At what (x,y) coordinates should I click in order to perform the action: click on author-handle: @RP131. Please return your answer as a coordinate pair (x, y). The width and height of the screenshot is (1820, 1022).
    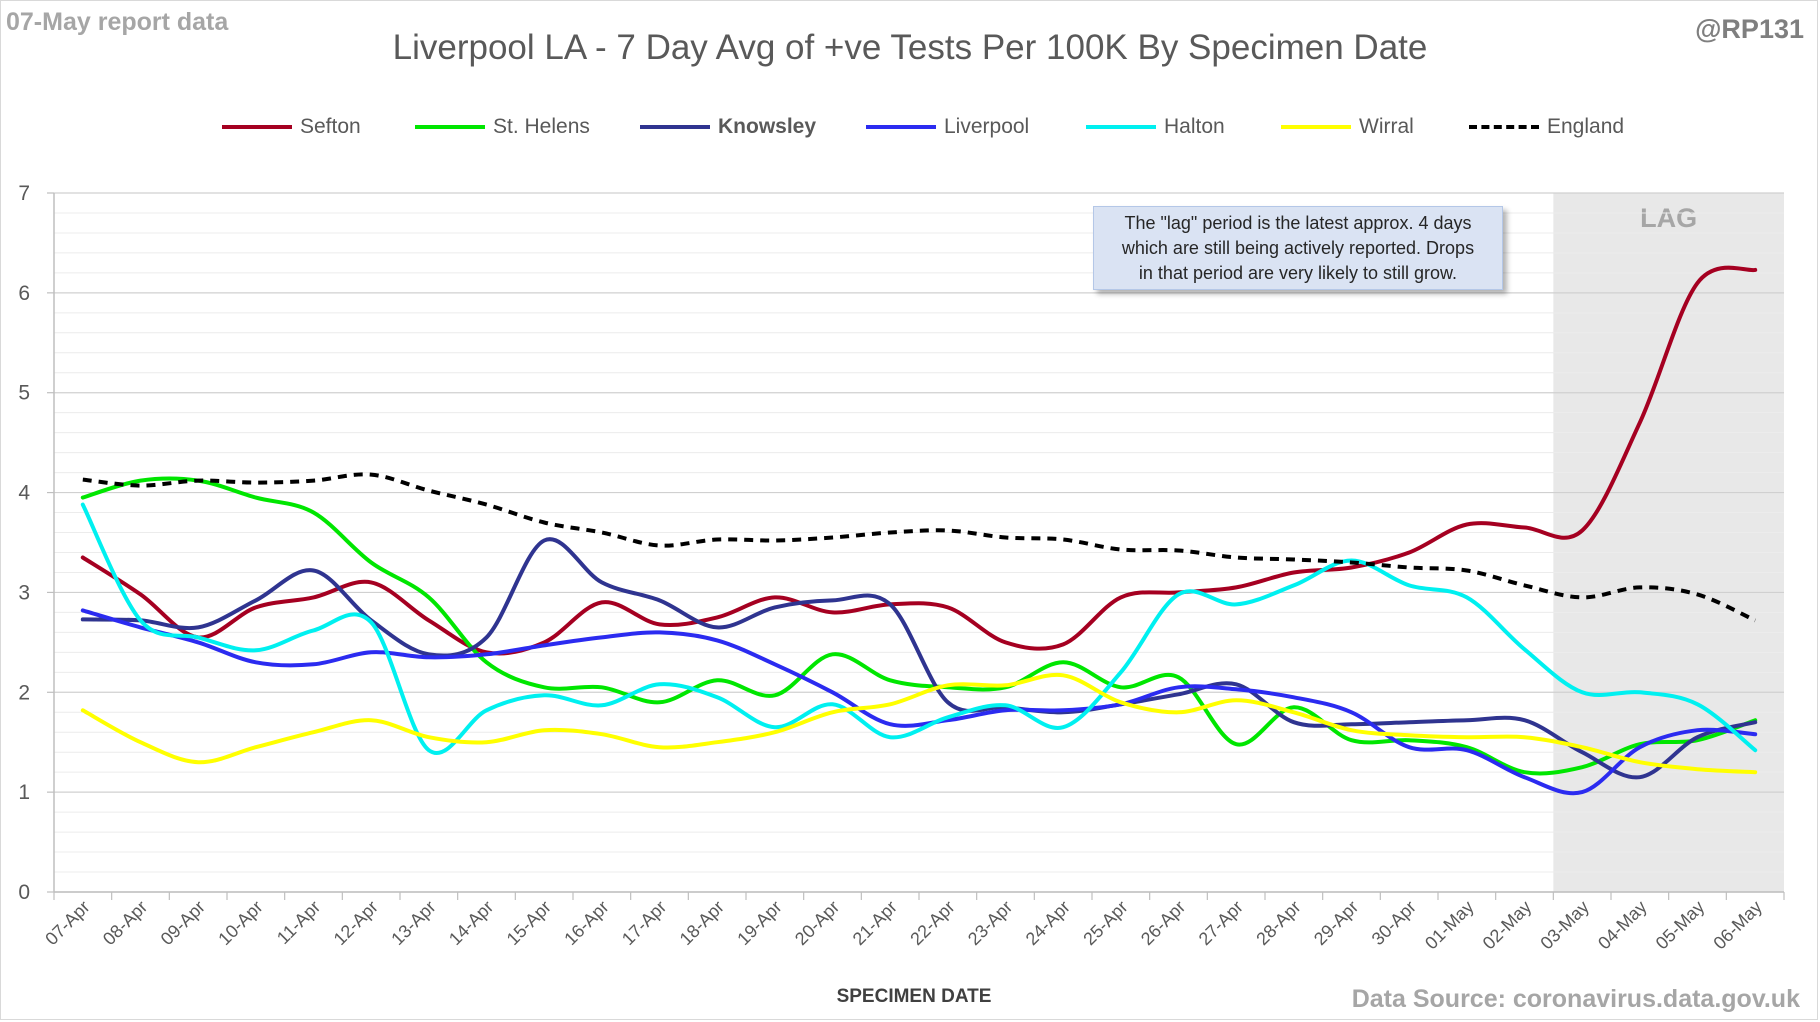
    Looking at the image, I should click on (1749, 29).